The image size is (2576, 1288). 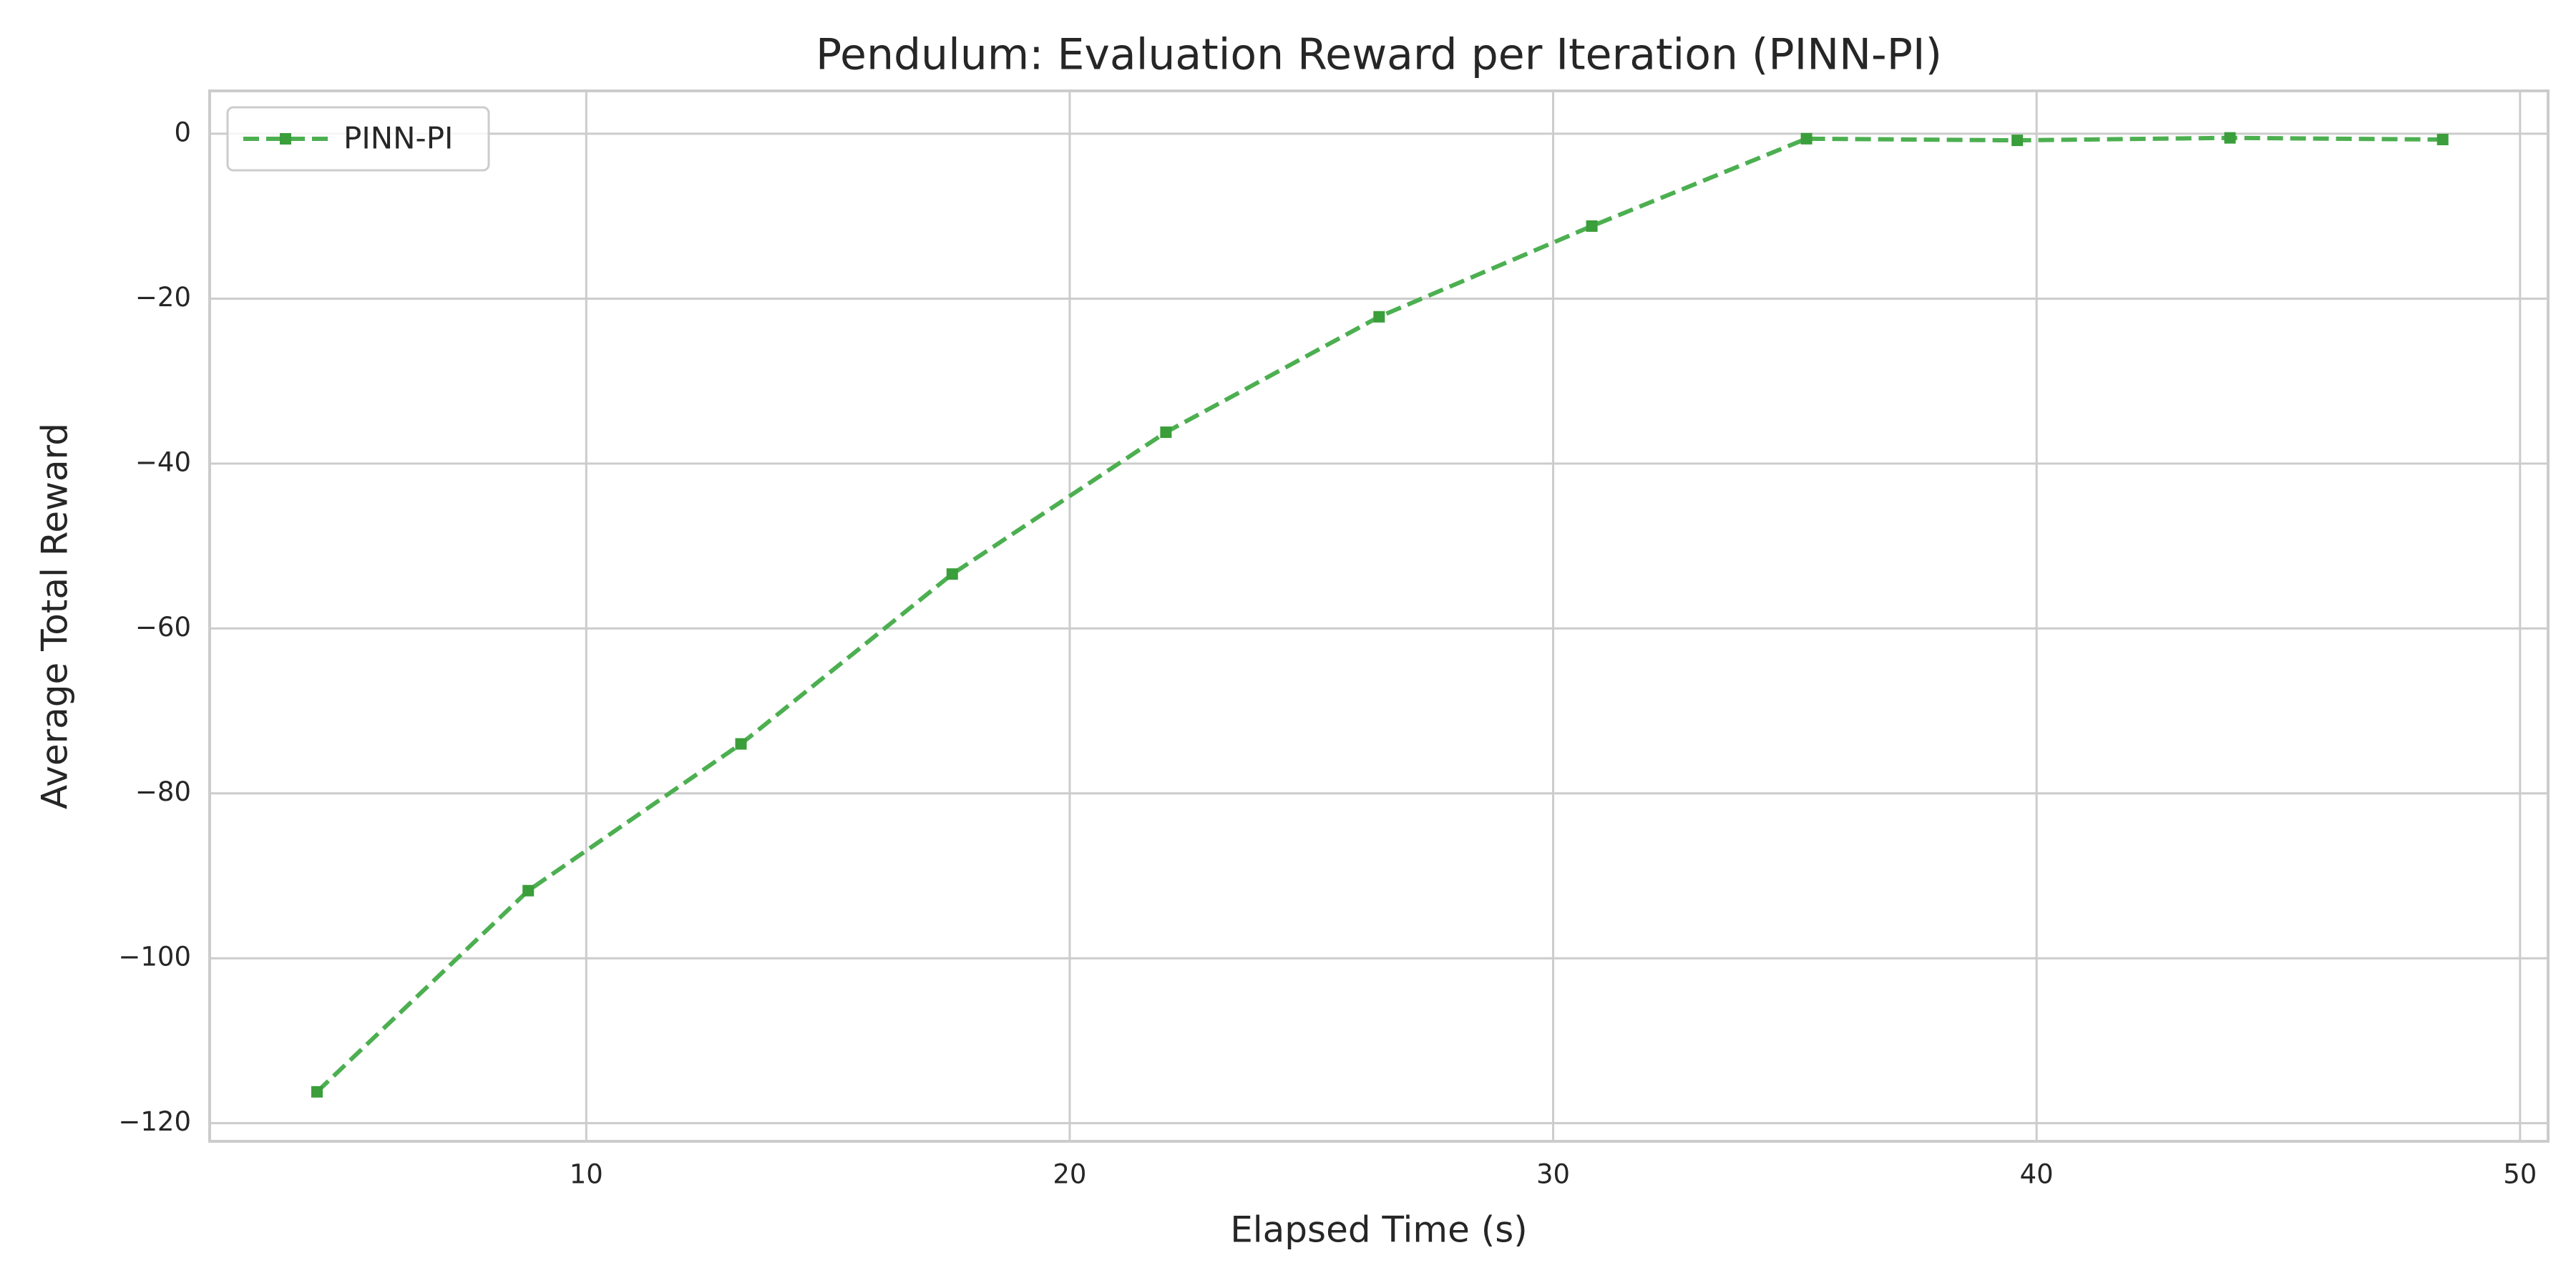 What do you see at coordinates (163, 627) in the screenshot?
I see `y-tick-label: −60` at bounding box center [163, 627].